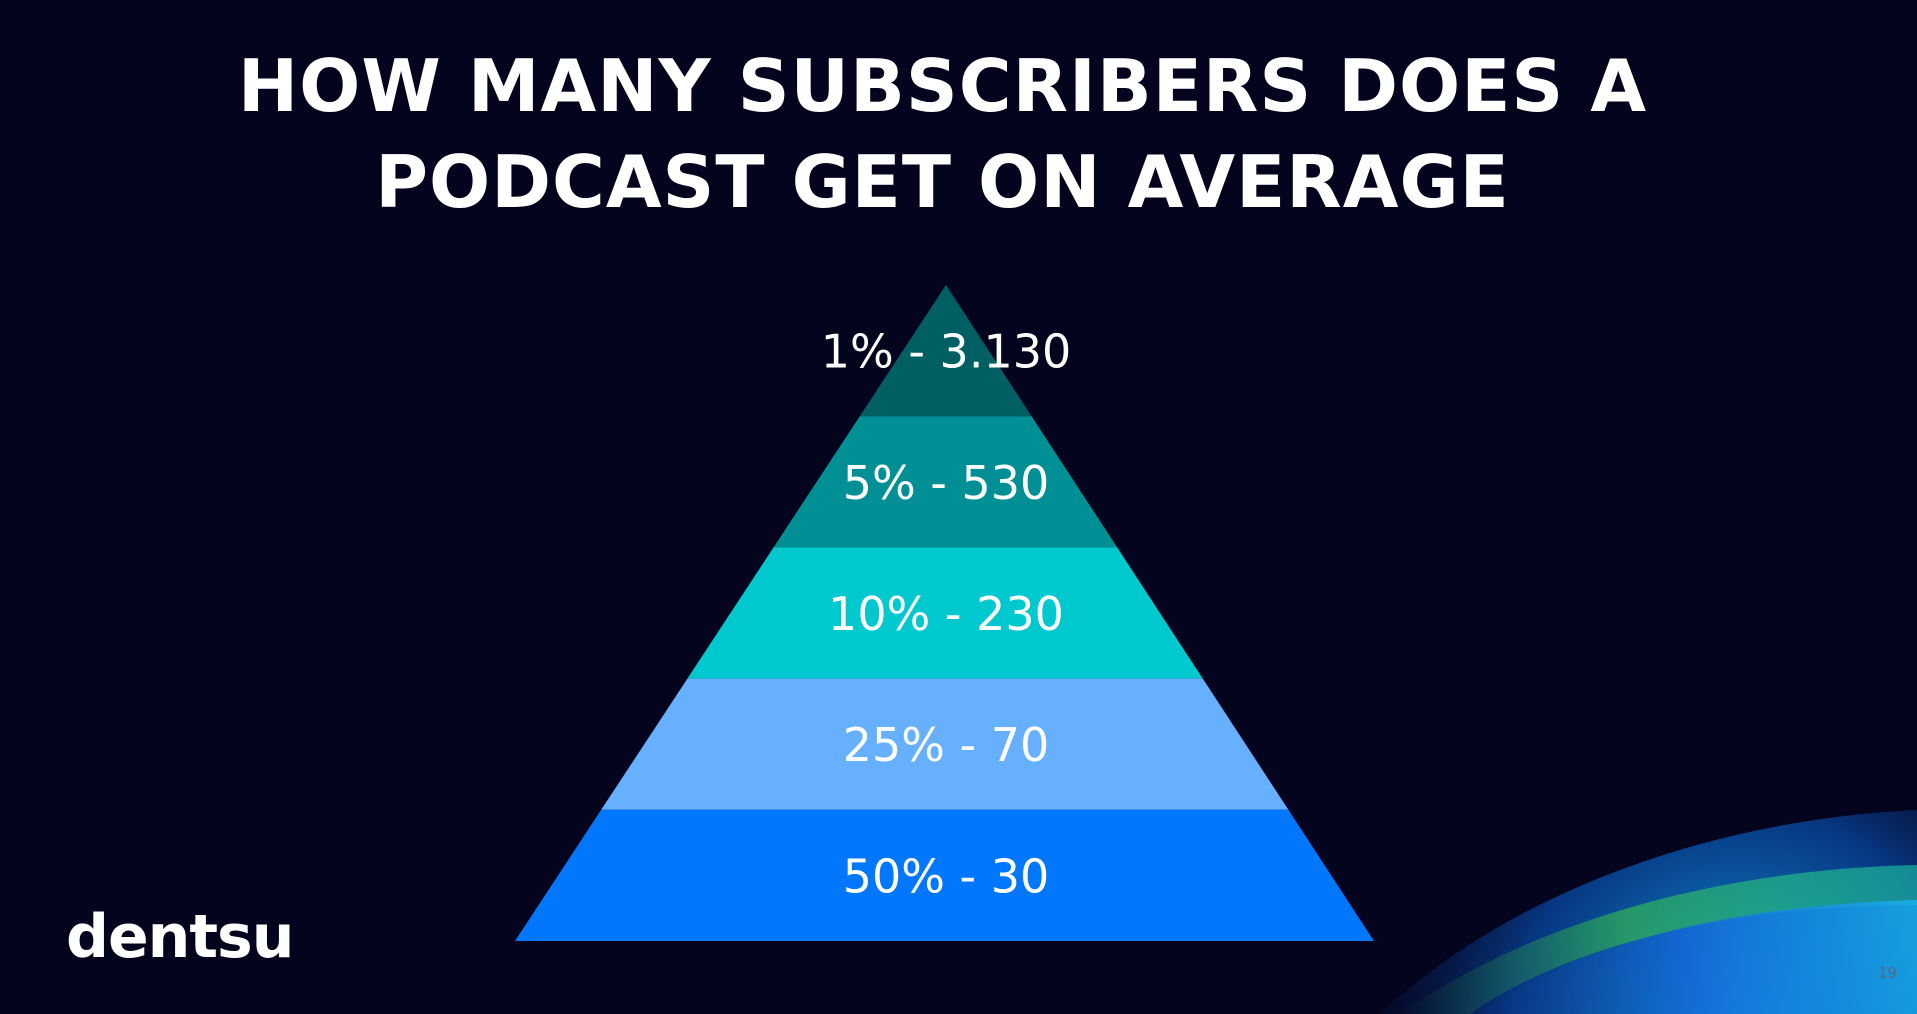 The width and height of the screenshot is (1917, 1014). What do you see at coordinates (180, 937) in the screenshot?
I see `dentsu-logo: dentsu` at bounding box center [180, 937].